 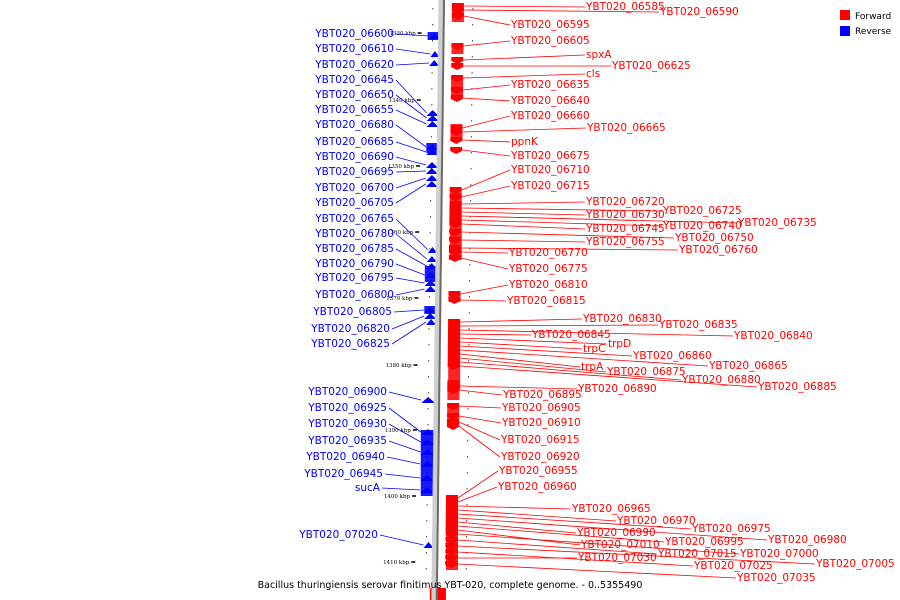 What do you see at coordinates (548, 285) in the screenshot?
I see `forward-gene-label: YBT020_06810` at bounding box center [548, 285].